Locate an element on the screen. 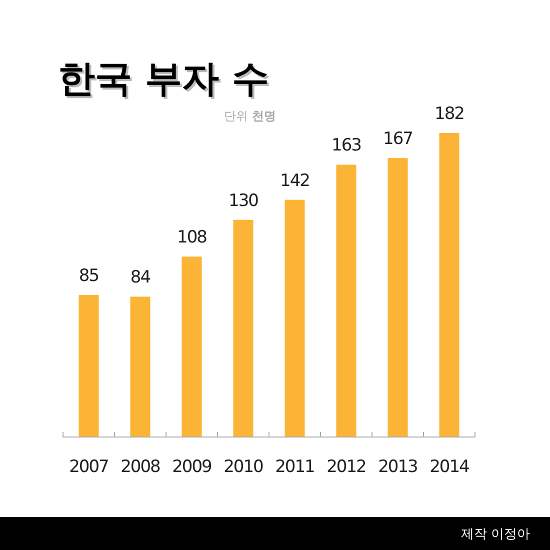 The height and width of the screenshot is (550, 550). x-tick-label: 2010 is located at coordinates (244, 467).